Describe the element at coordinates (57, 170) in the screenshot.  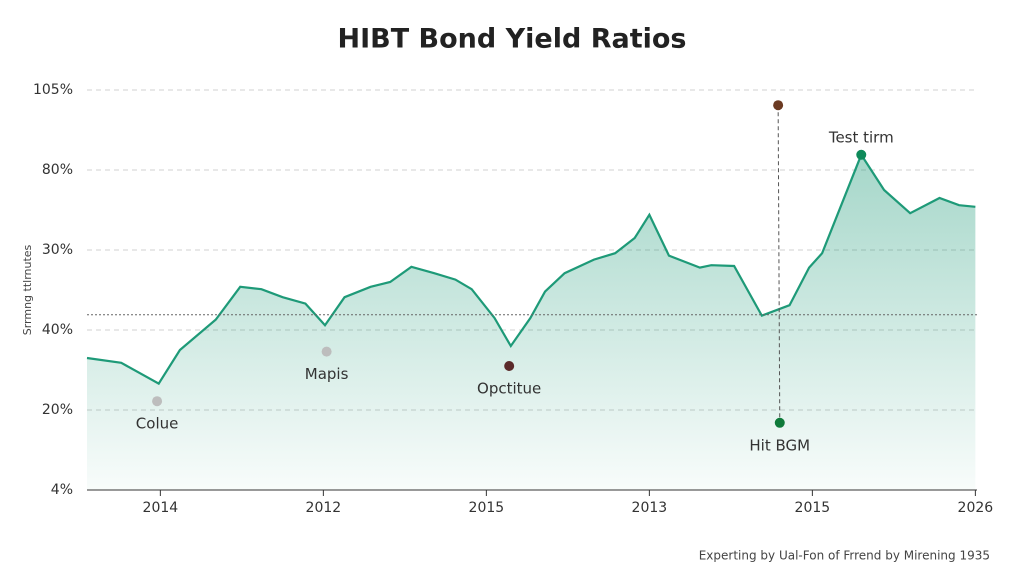
I see `y-tick-label: 80%` at that location.